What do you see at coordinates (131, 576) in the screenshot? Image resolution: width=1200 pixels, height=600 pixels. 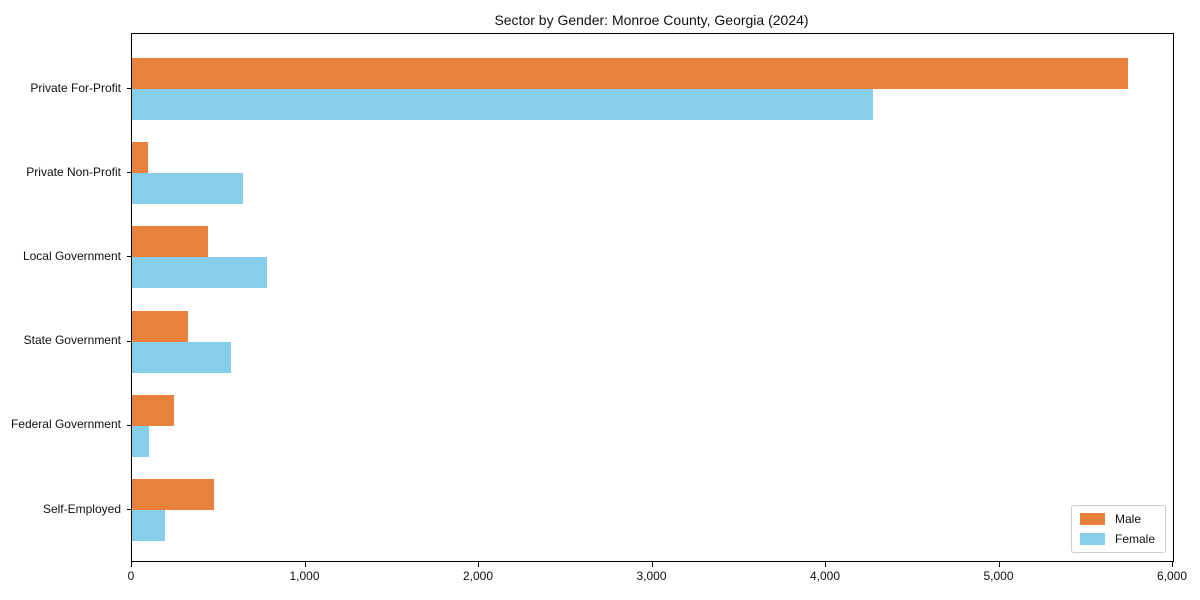 I see `x-axis-label: 0` at bounding box center [131, 576].